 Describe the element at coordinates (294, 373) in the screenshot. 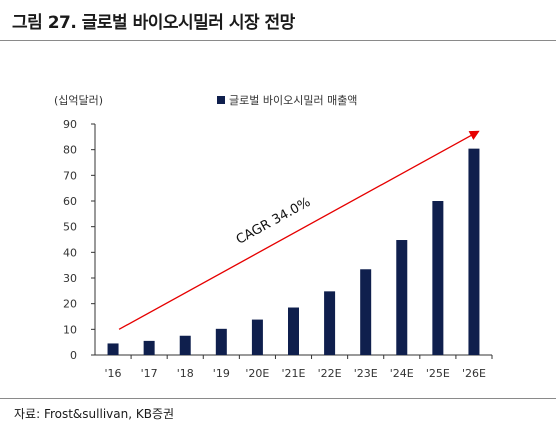

I see `x-tick-label: '21E` at that location.